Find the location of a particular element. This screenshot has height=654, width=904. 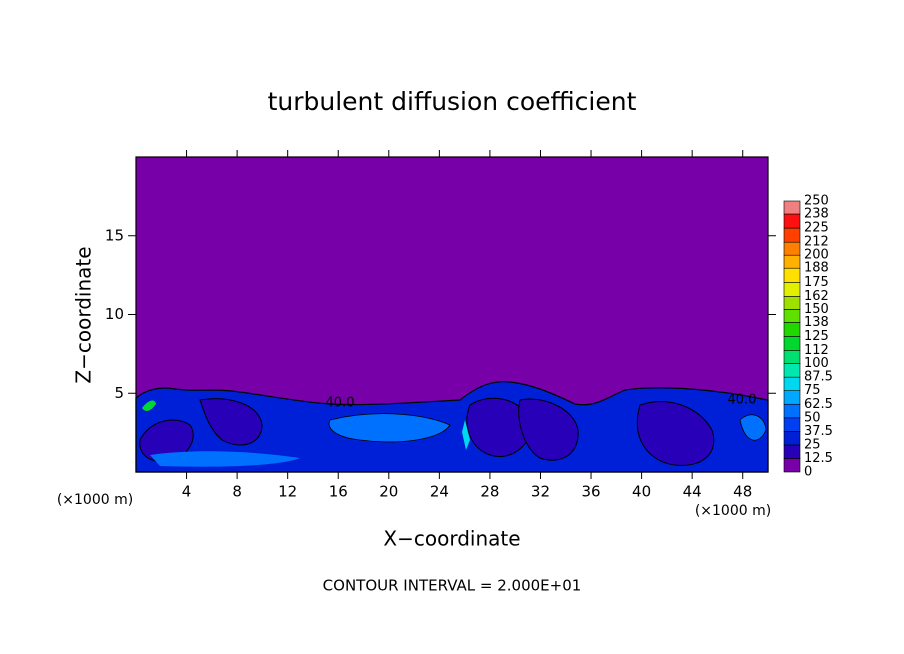

colorbar-label: 12.5 is located at coordinates (818, 458).